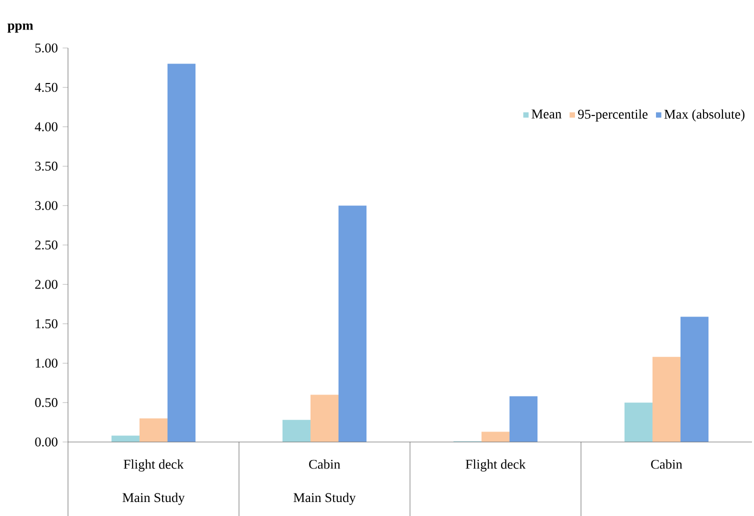 The image size is (754, 516). I want to click on y-tick-label: 3.00, so click(46, 205).